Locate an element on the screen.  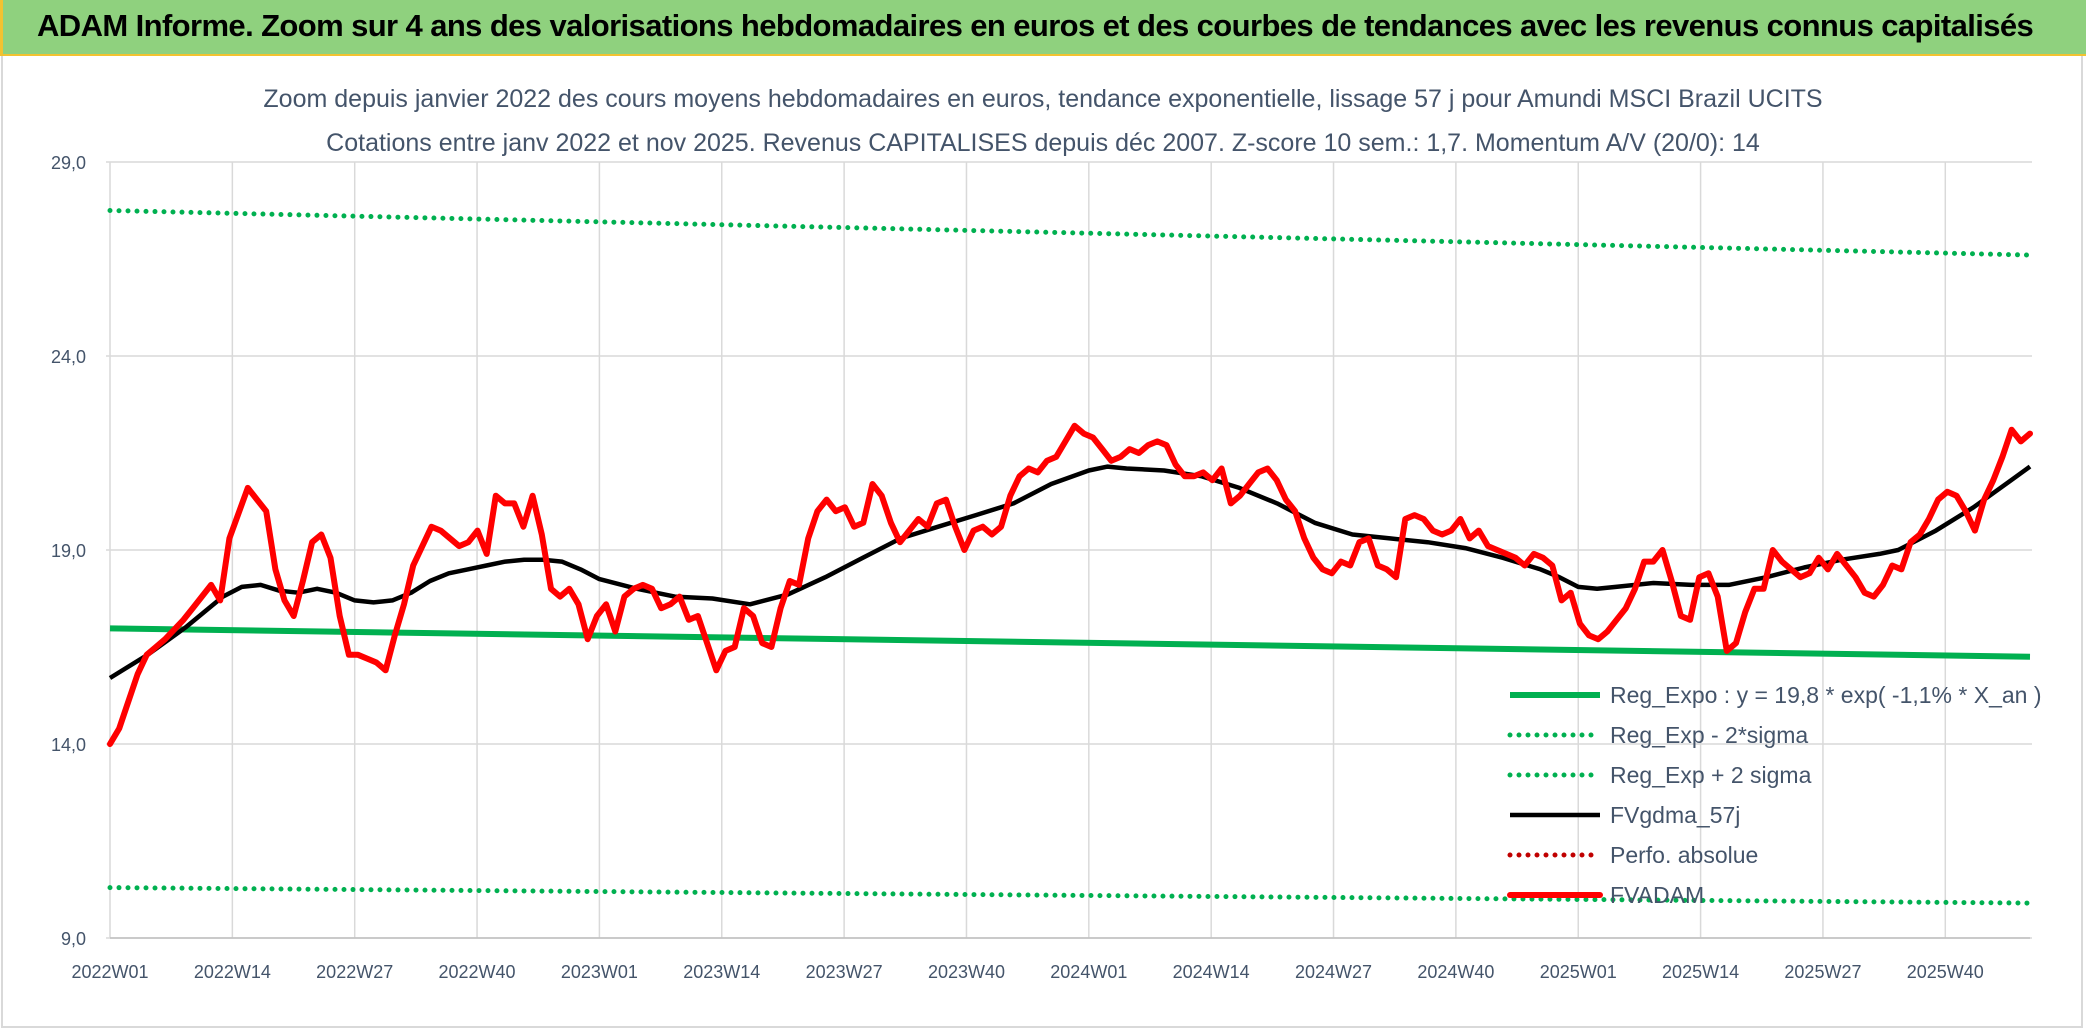
x-tick-label: 2023W40 is located at coordinates (966, 972).